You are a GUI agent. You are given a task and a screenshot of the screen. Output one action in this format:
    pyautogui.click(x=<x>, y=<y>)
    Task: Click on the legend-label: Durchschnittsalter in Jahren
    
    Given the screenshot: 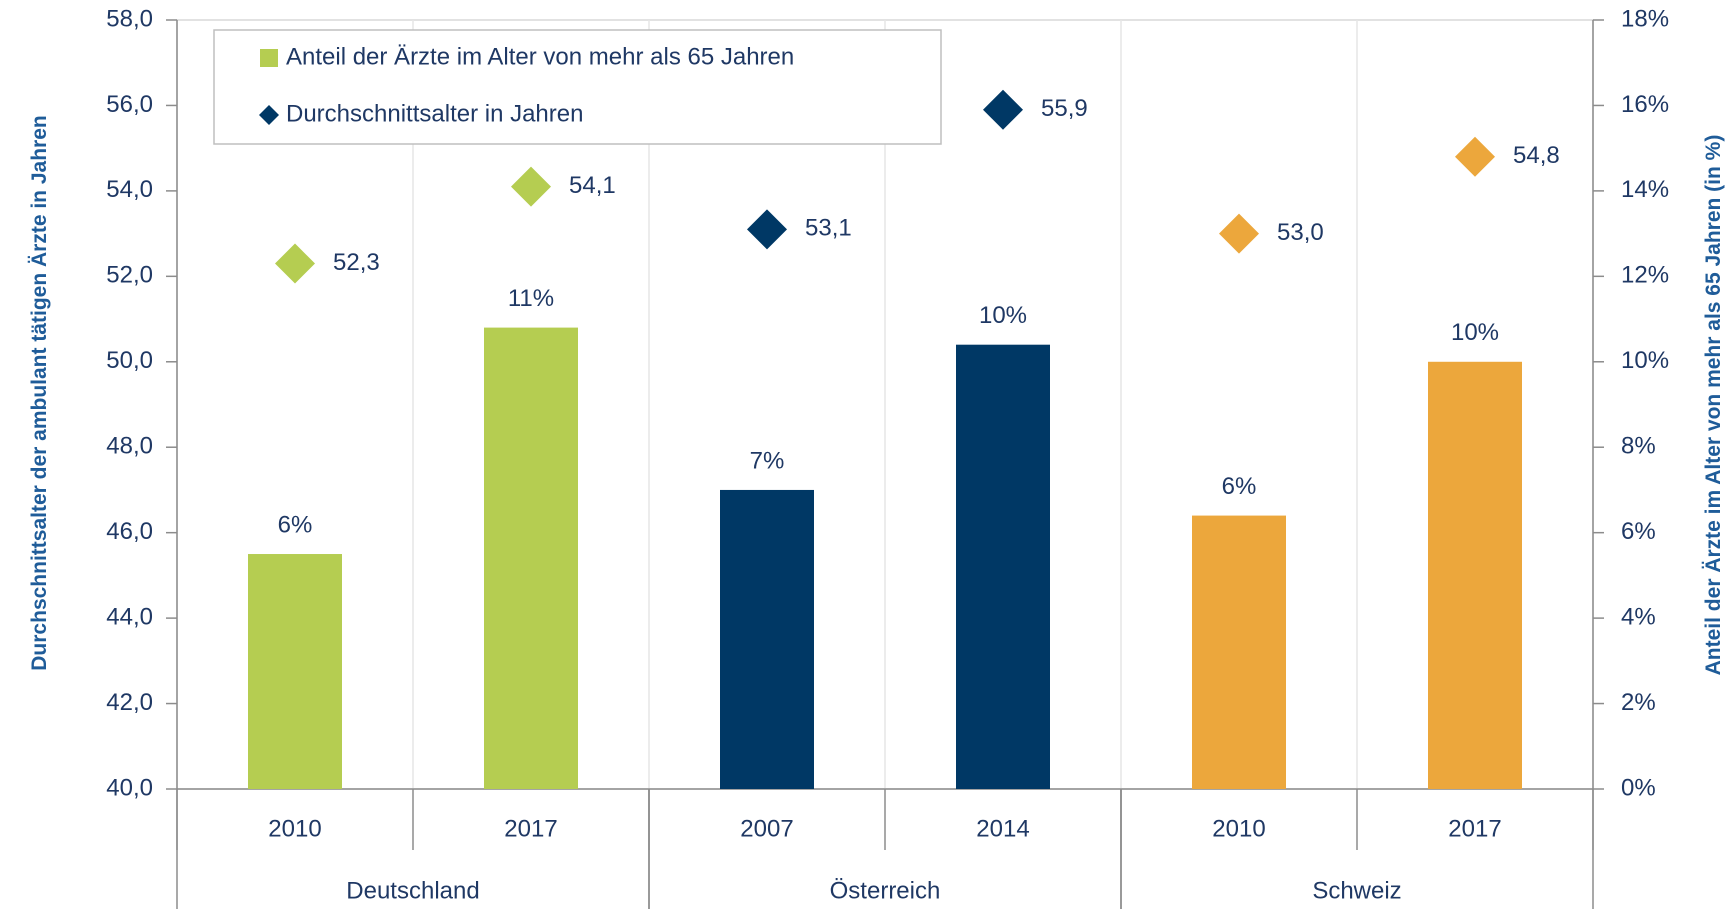 What is the action you would take?
    pyautogui.click(x=434, y=113)
    